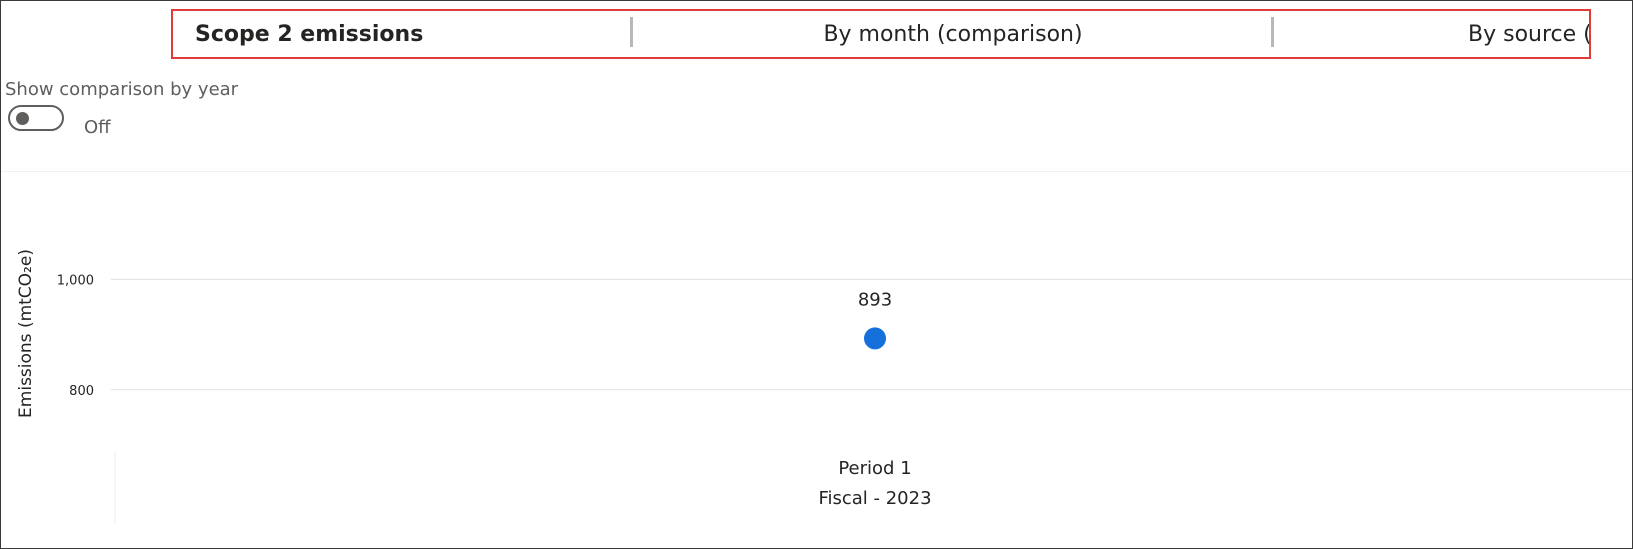 This screenshot has height=549, width=1633. I want to click on data-point, so click(875, 338).